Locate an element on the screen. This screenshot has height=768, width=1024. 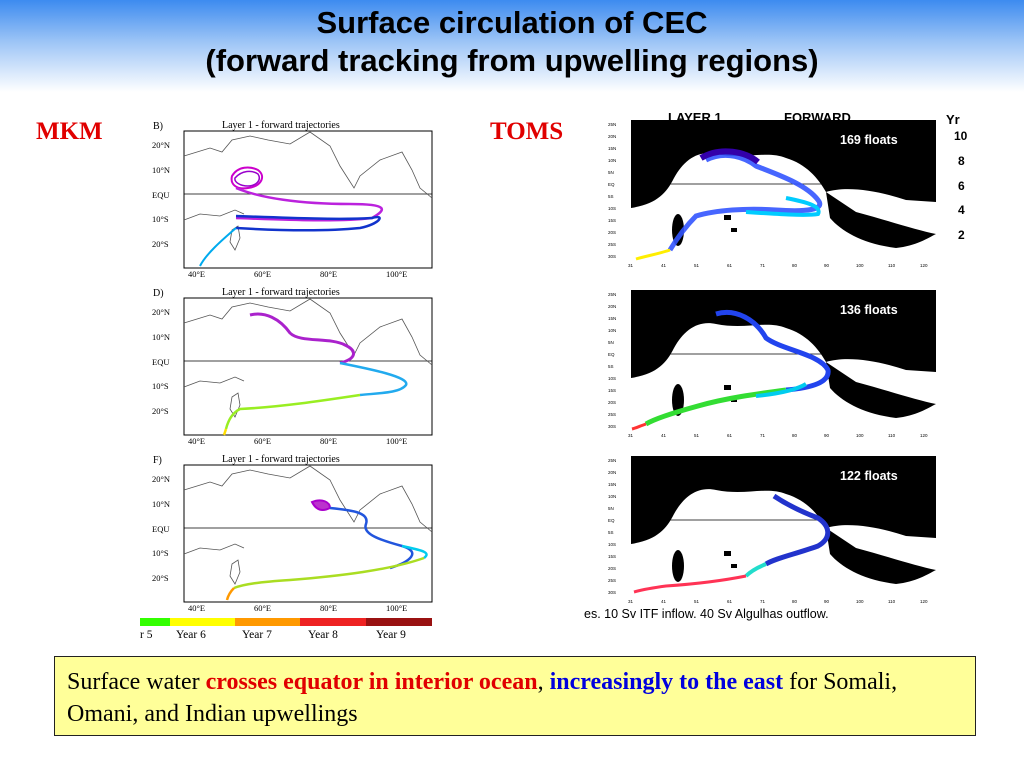
trajectory-origin is located at coordinates (321, 505).